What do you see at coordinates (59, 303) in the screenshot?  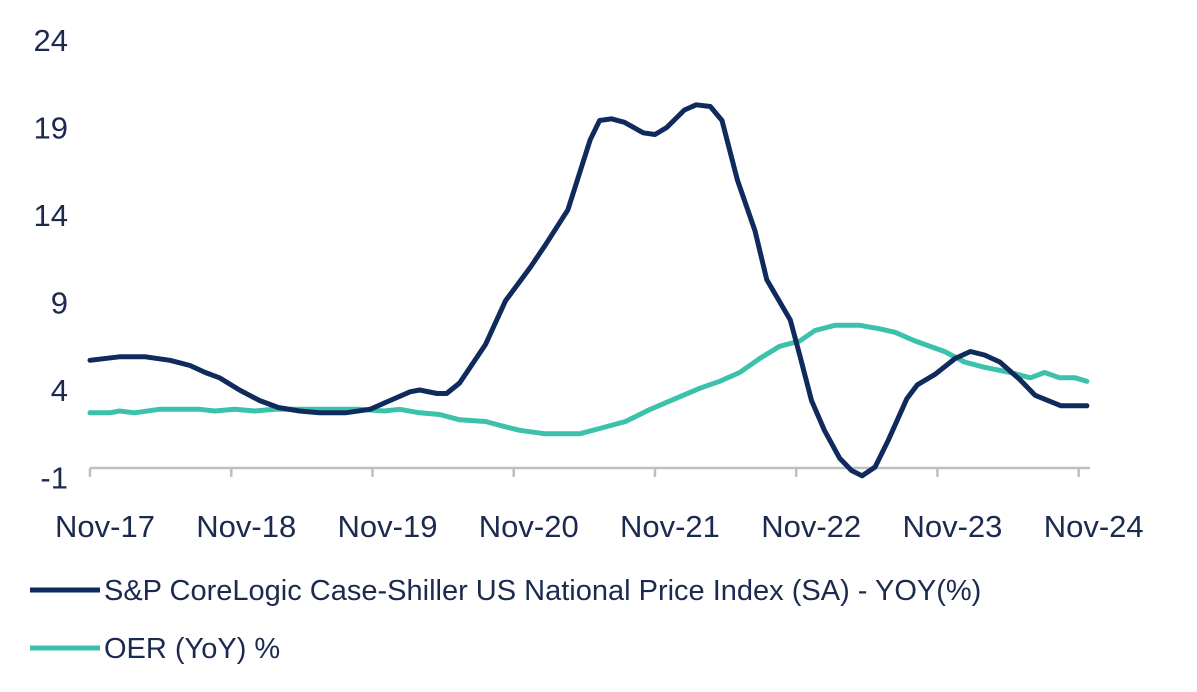 I see `y-tick-label: 9` at bounding box center [59, 303].